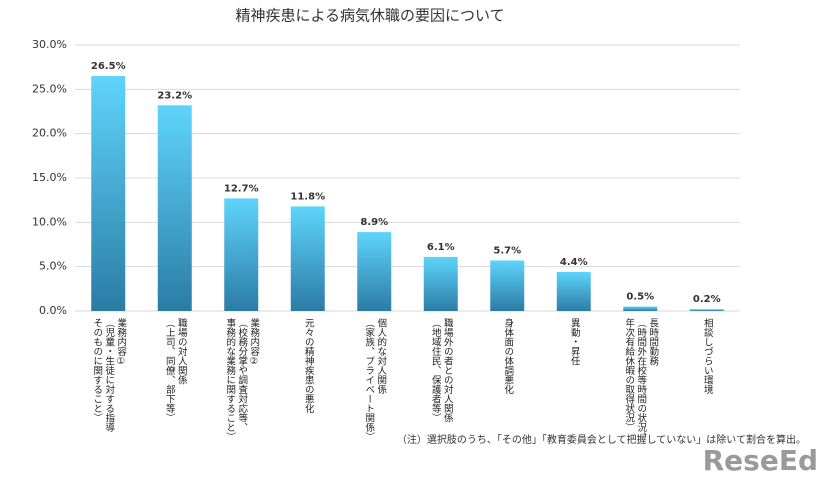  Describe the element at coordinates (369, 16) in the screenshot. I see `chart-title: 精神疾患による病気休職の要因について` at that location.